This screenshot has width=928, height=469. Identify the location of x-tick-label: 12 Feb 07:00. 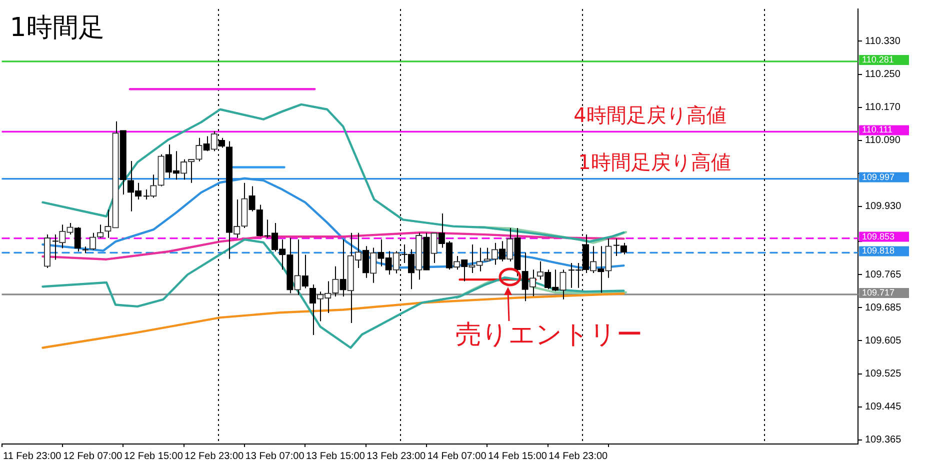
(93, 456).